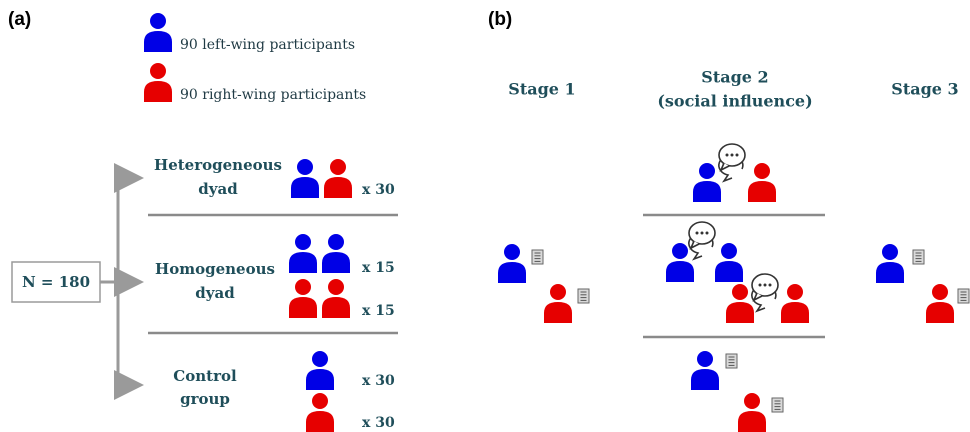 The width and height of the screenshot is (970, 432). Describe the element at coordinates (218, 165) in the screenshot. I see `group-name: Heterogeneous` at that location.